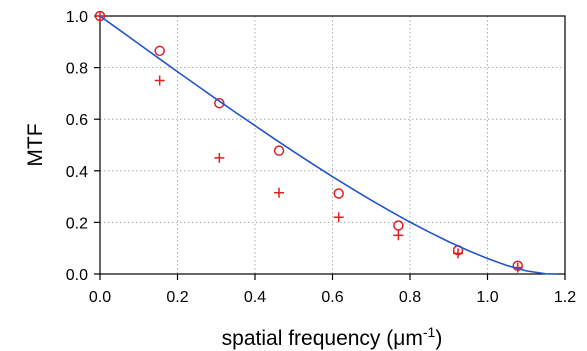 The image size is (587, 351). I want to click on x-tick-label: 0.0, so click(100, 297).